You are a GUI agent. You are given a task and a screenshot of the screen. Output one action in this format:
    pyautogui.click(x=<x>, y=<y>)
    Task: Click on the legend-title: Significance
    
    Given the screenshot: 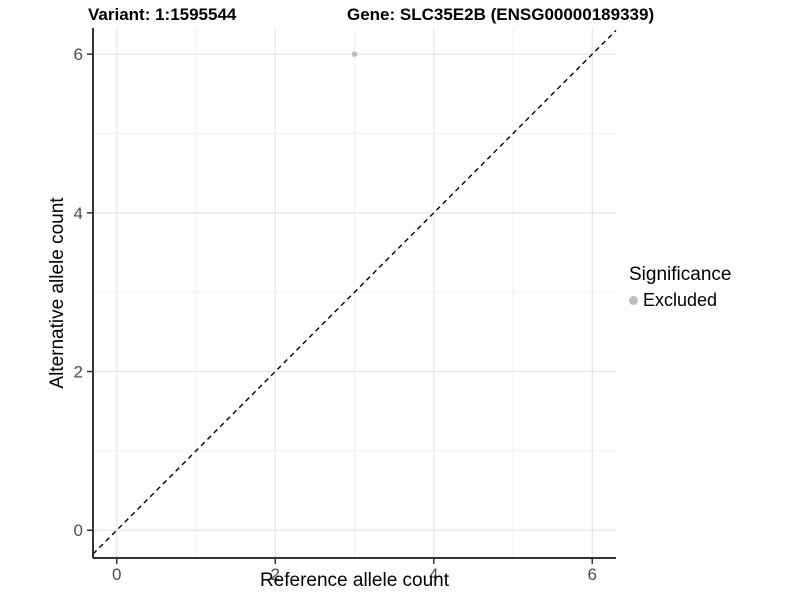 What is the action you would take?
    pyautogui.click(x=680, y=274)
    